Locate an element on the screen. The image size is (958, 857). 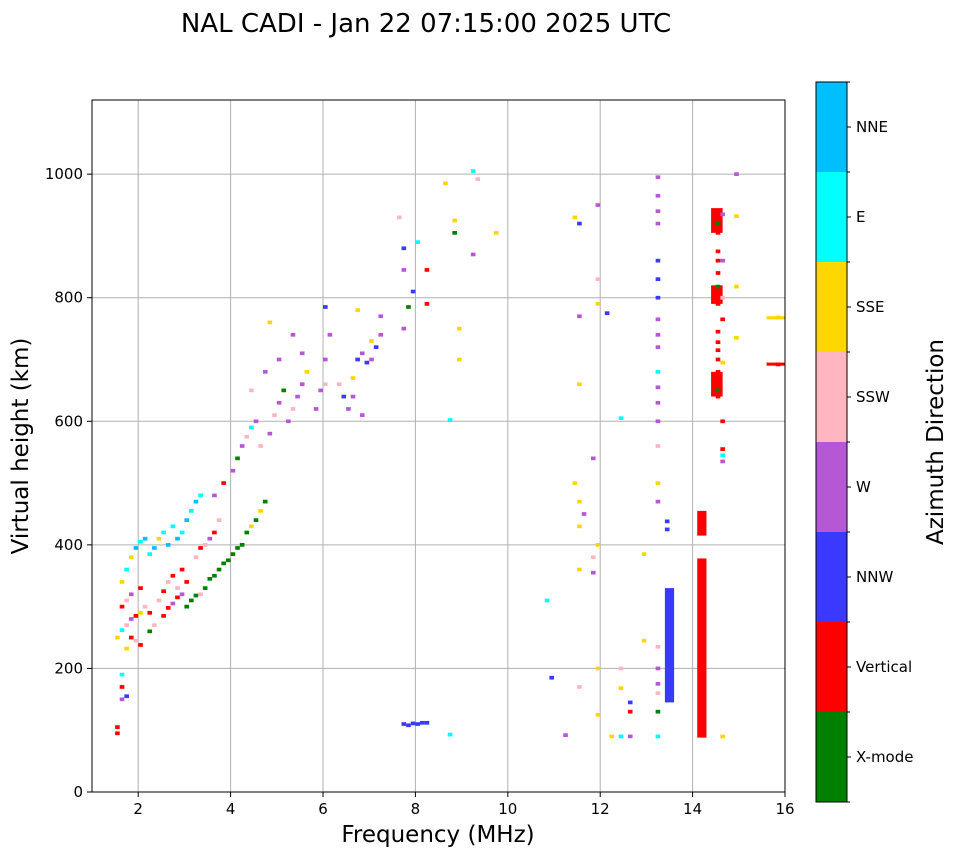
x-tick-label: 16 is located at coordinates (784, 809).